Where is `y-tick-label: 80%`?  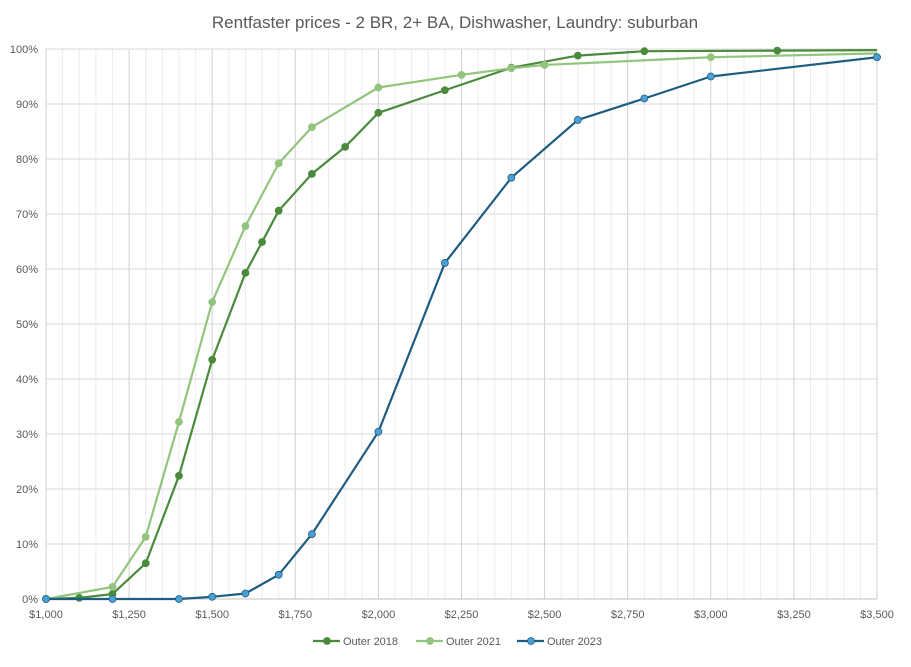 y-tick-label: 80% is located at coordinates (27, 160).